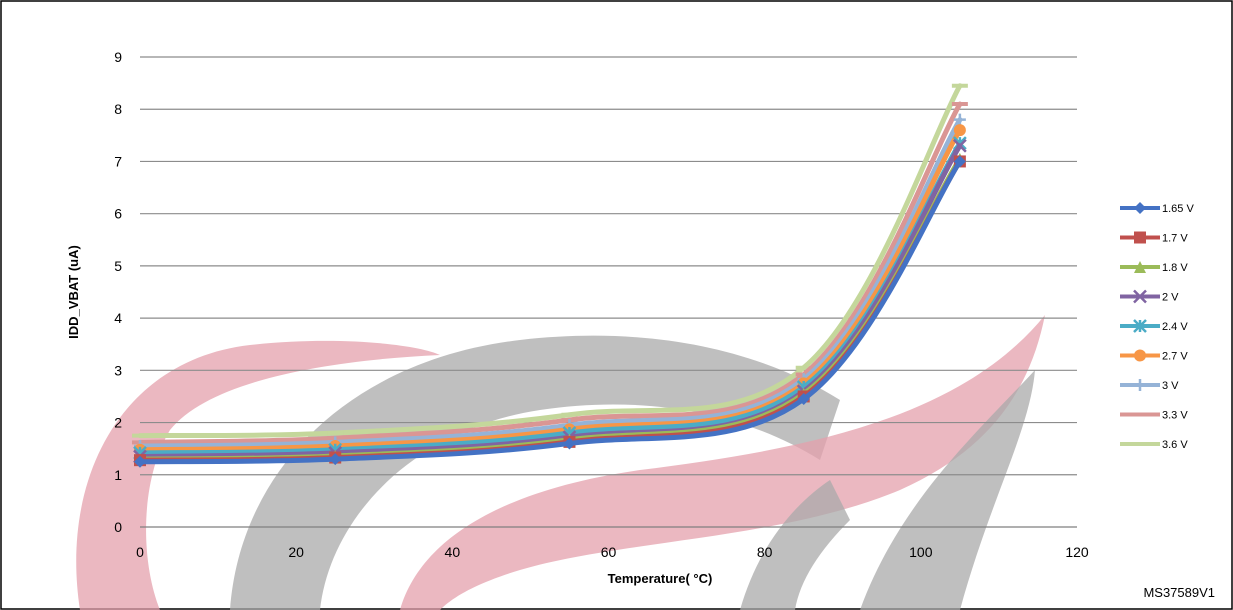  Describe the element at coordinates (921, 552) in the screenshot. I see `x-tick-label: 100` at that location.